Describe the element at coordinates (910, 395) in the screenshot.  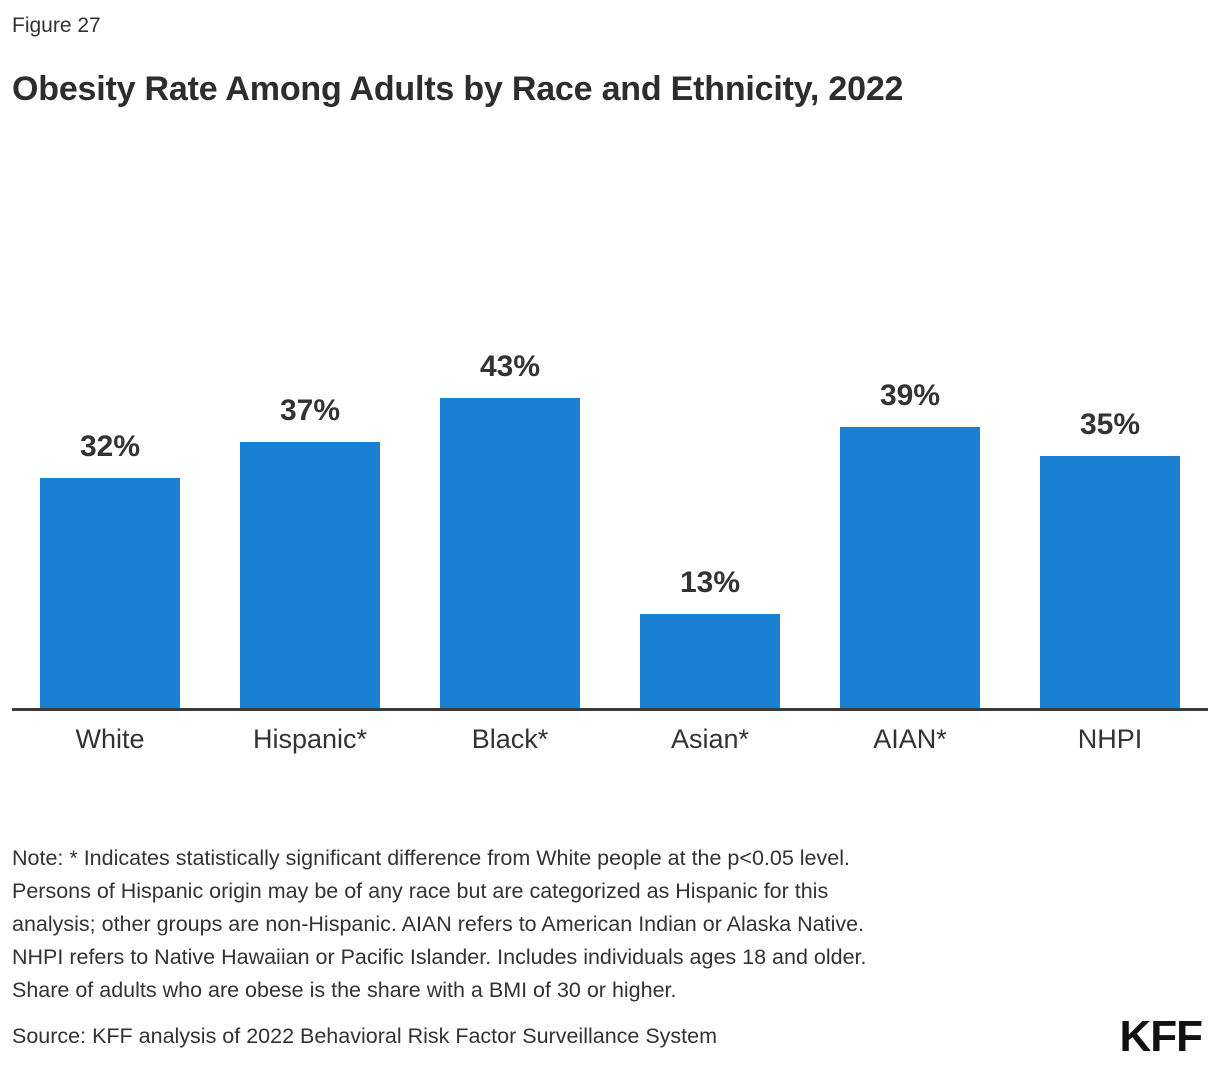
I see `bar-value-label: 39%` at that location.